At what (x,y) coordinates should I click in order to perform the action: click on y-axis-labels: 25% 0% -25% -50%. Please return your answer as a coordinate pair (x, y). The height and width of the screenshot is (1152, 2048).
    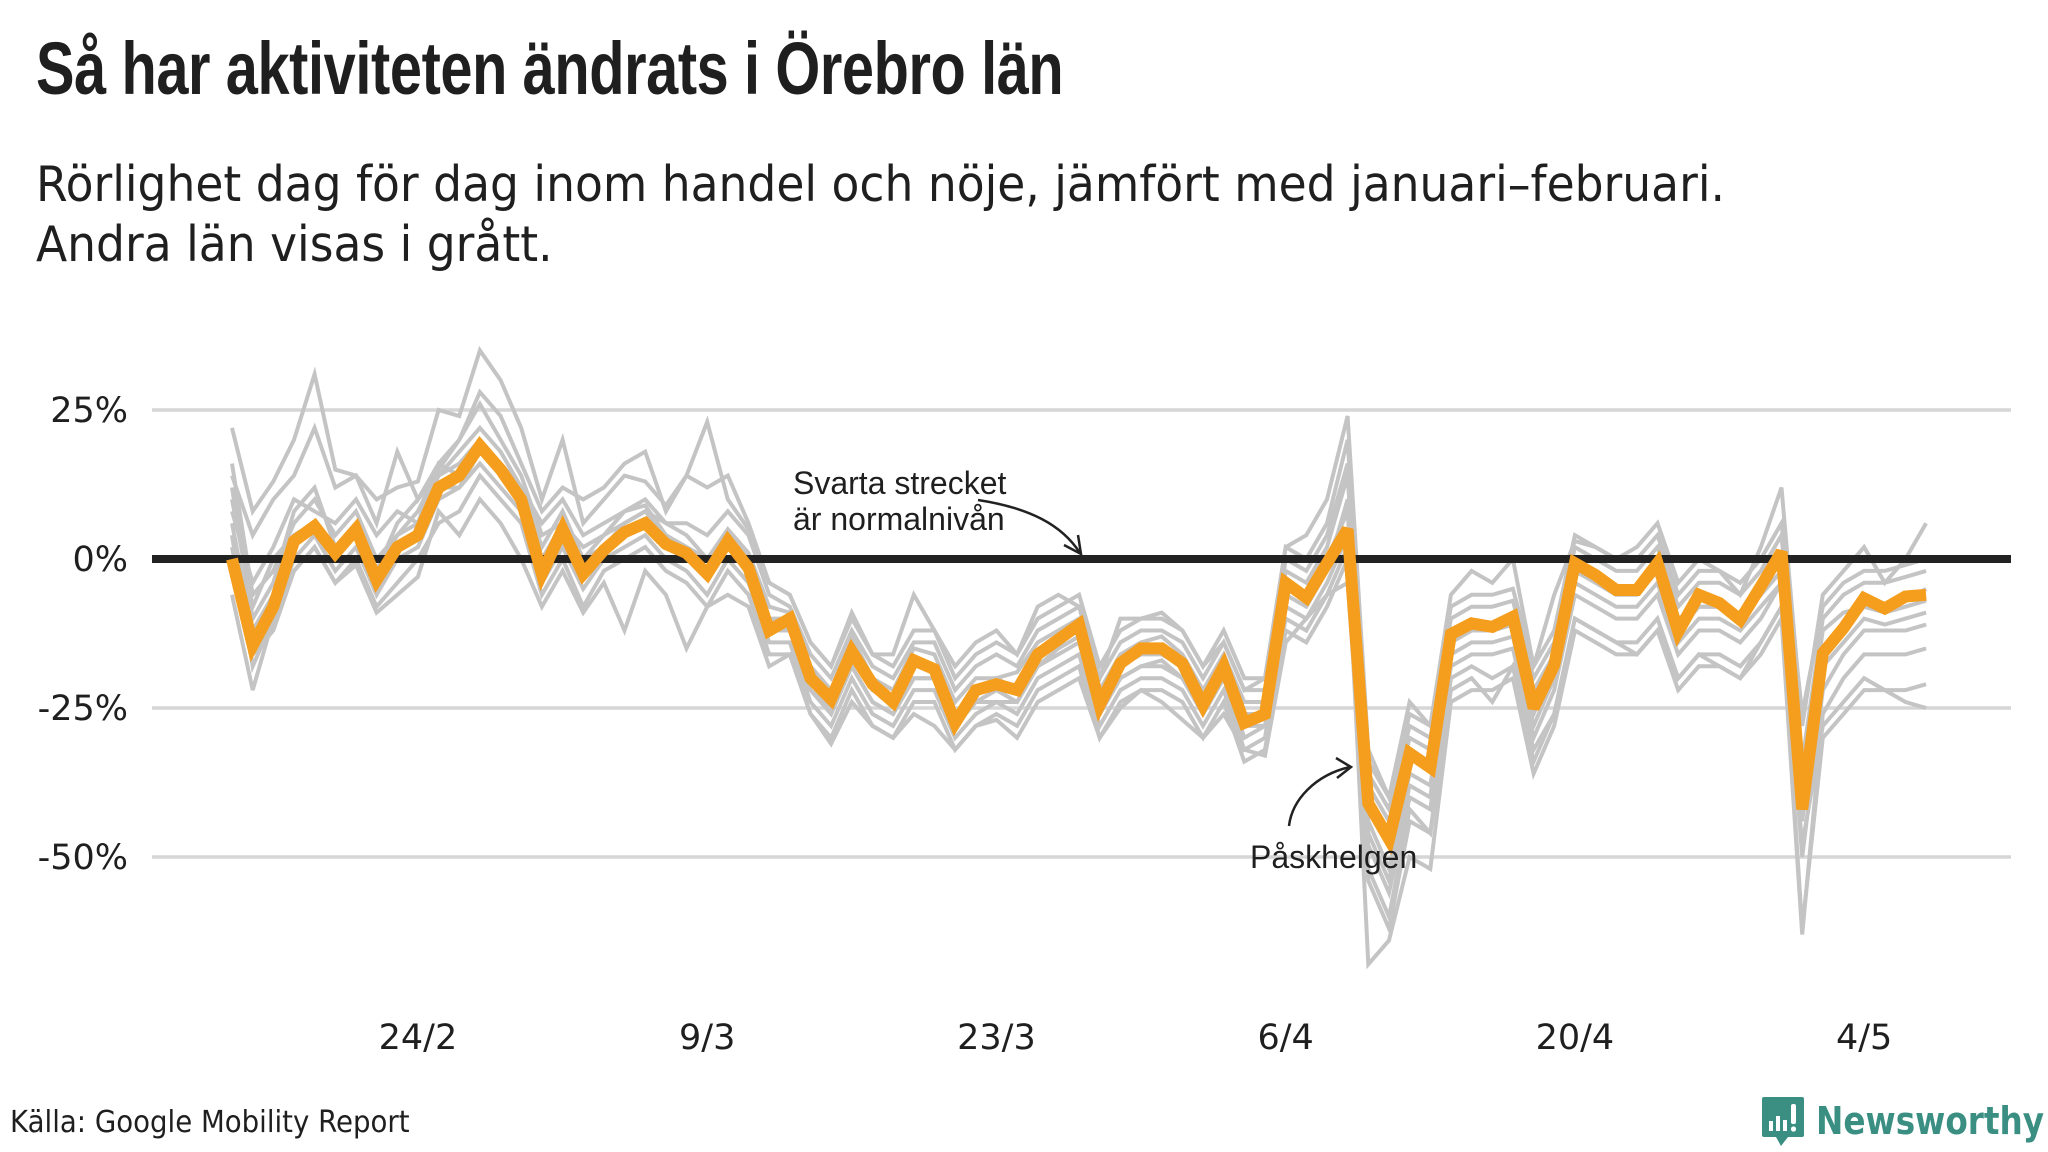
    Looking at the image, I should click on (83, 634).